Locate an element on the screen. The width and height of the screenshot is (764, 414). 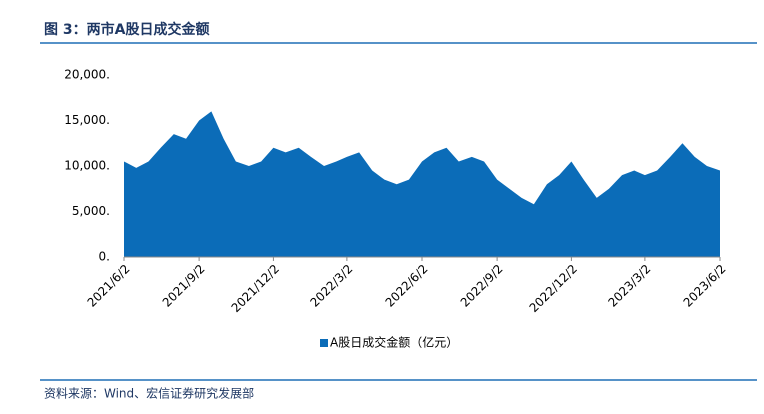
y-tick-label: 0. is located at coordinates (104, 257).